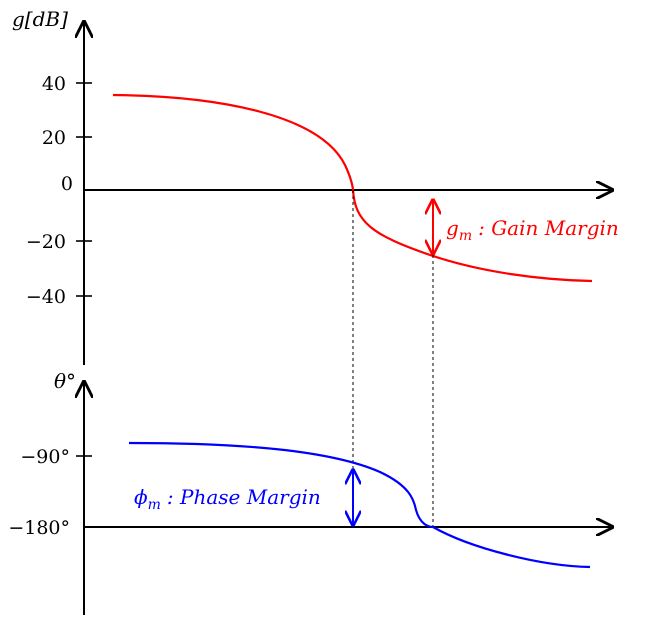  I want to click on phase-margin-label: ϕm : Phase Margin, so click(227, 499).